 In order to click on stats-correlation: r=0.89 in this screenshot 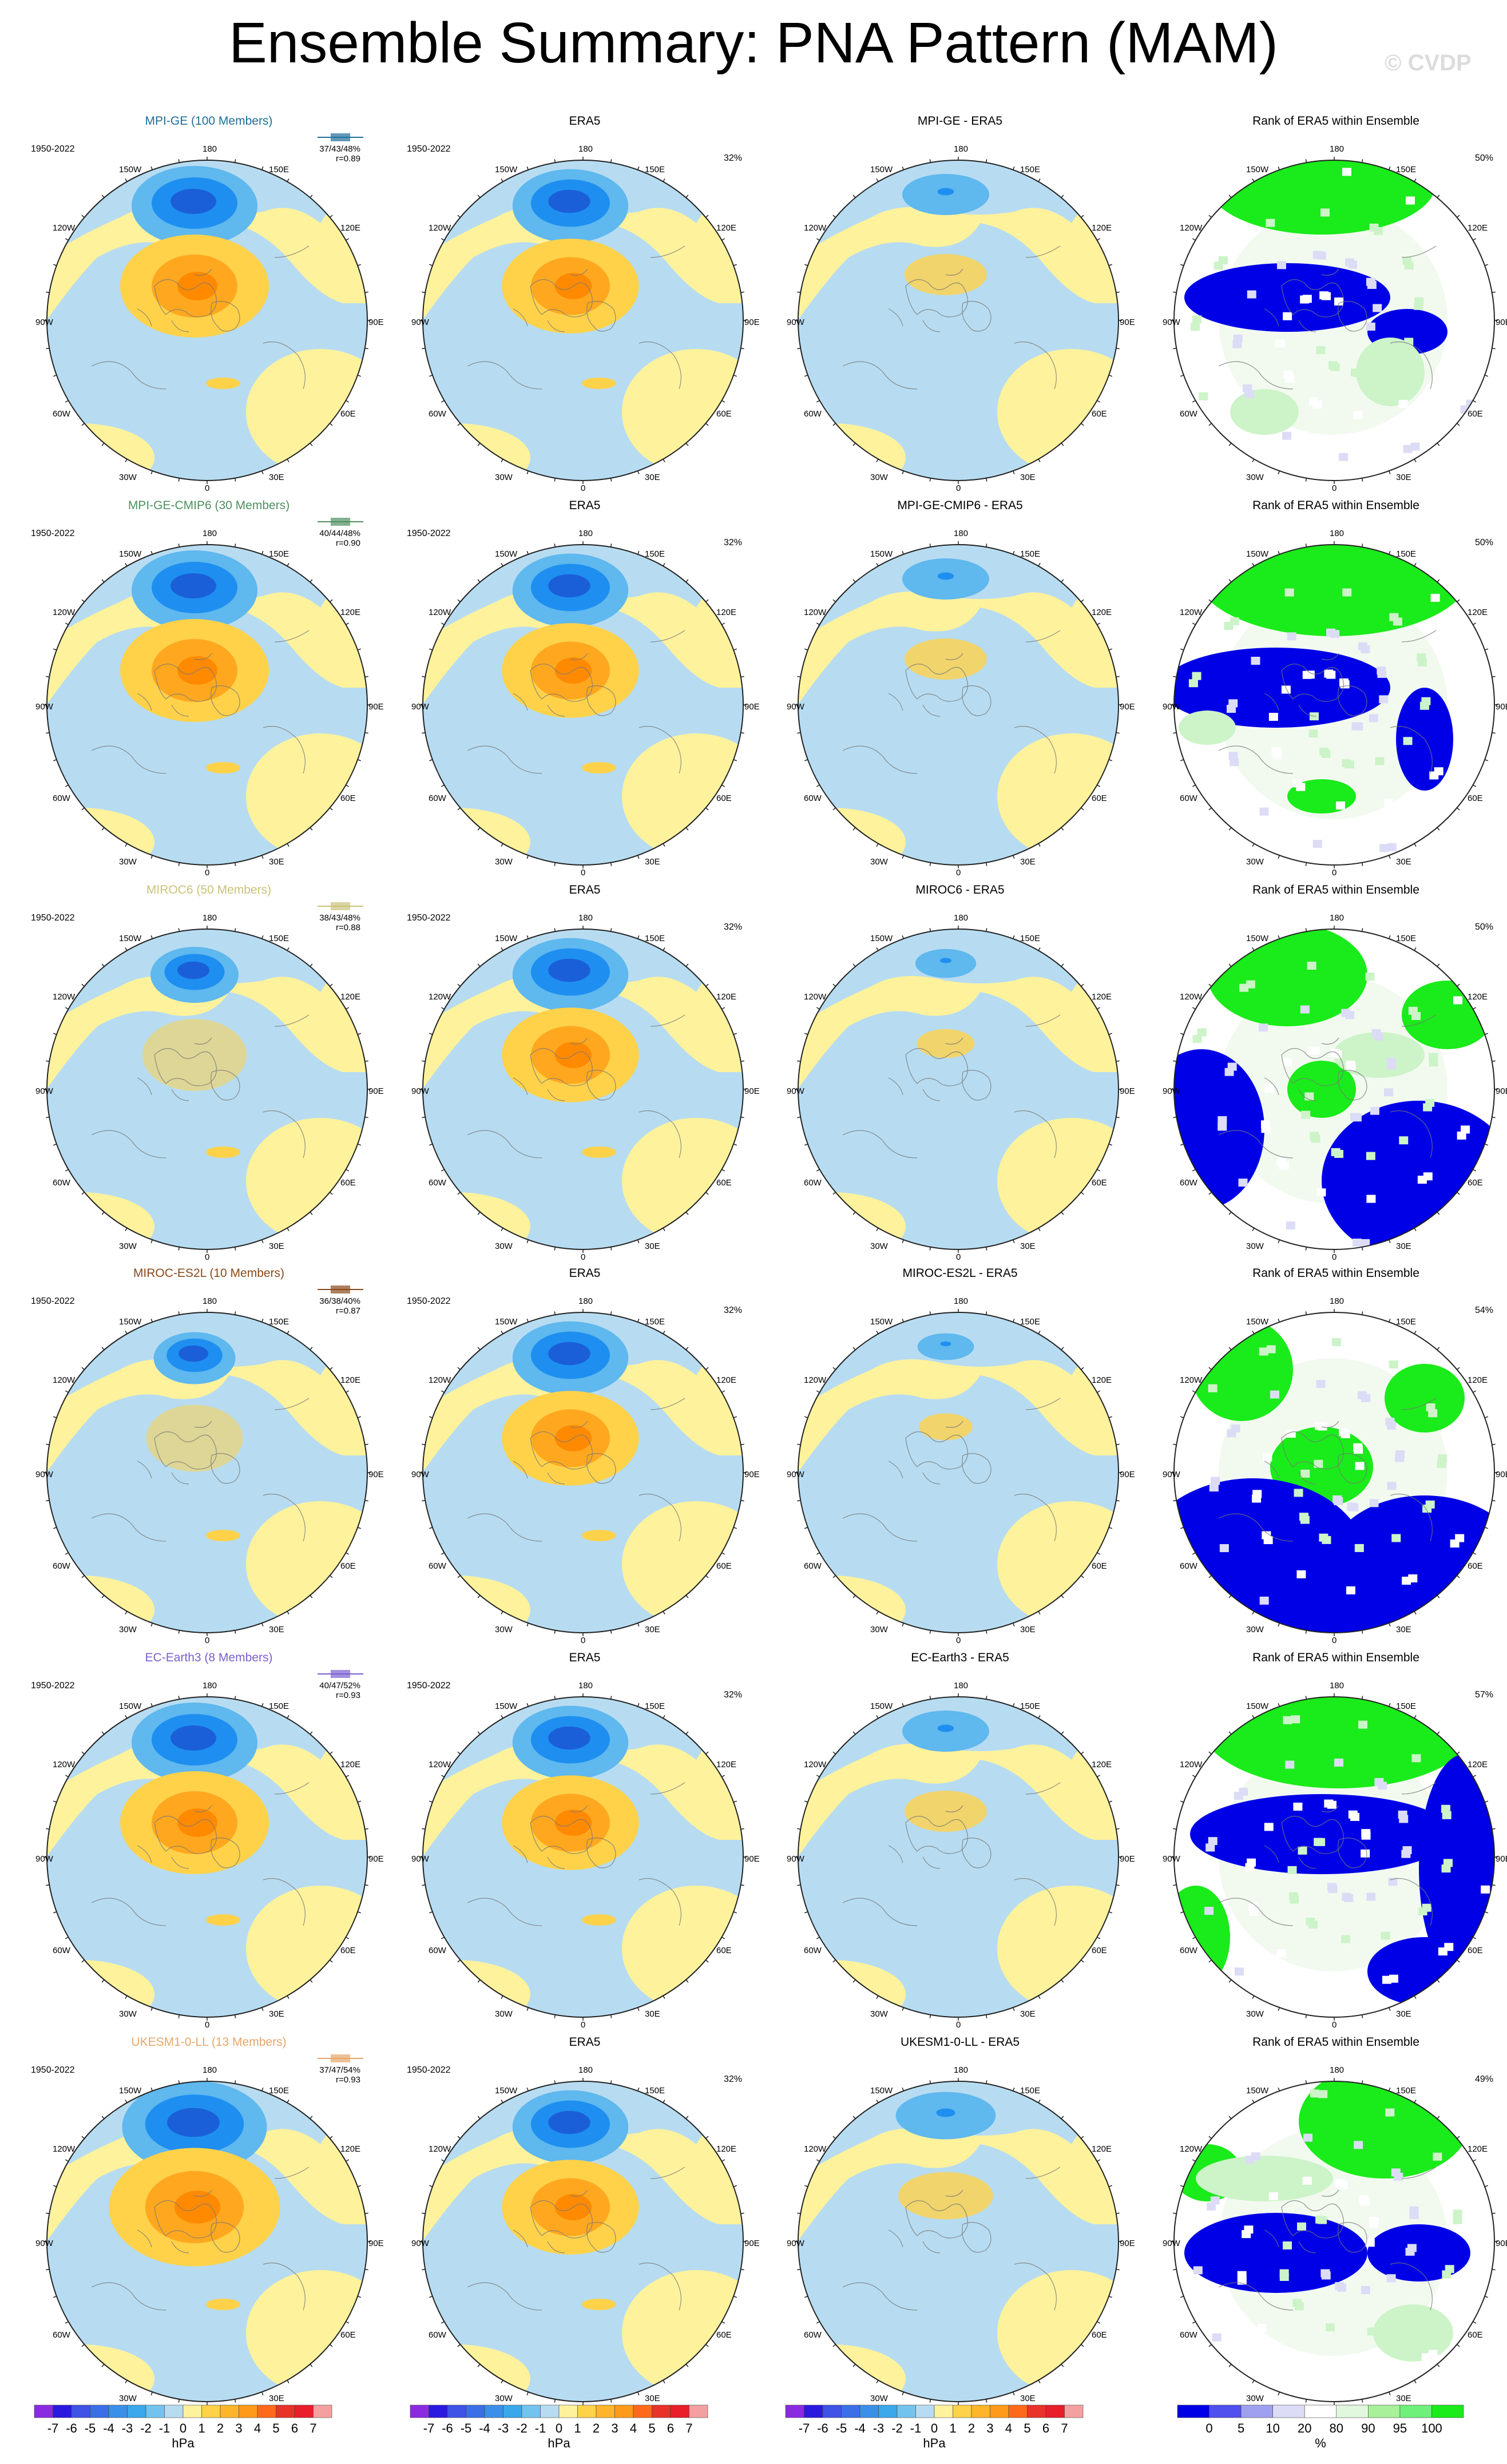, I will do `click(348, 159)`.